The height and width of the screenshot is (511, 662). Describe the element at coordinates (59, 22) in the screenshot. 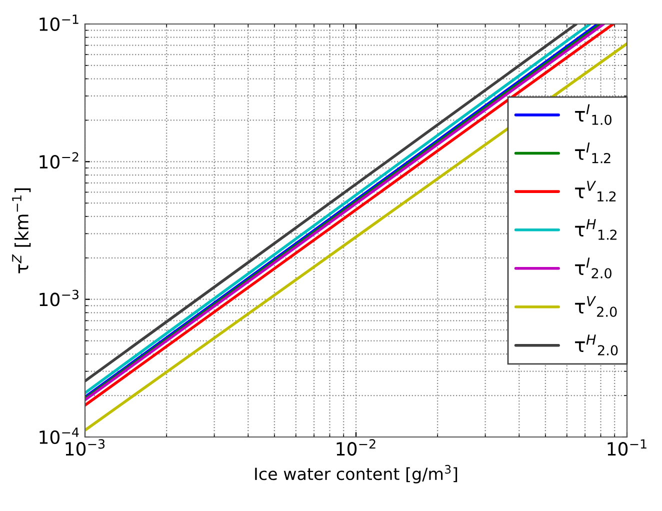

I see `y-tick-label: 10$^{−1}$` at that location.